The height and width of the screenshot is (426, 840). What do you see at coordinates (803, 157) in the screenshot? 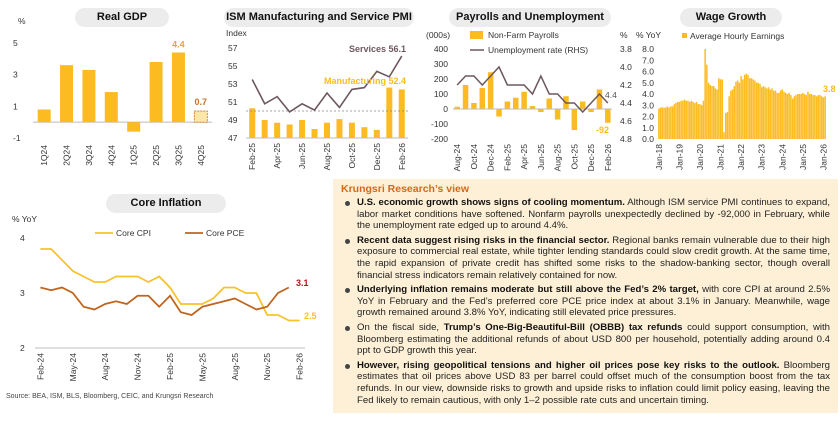
I see `x-tick-label: Jan-25` at bounding box center [803, 157].